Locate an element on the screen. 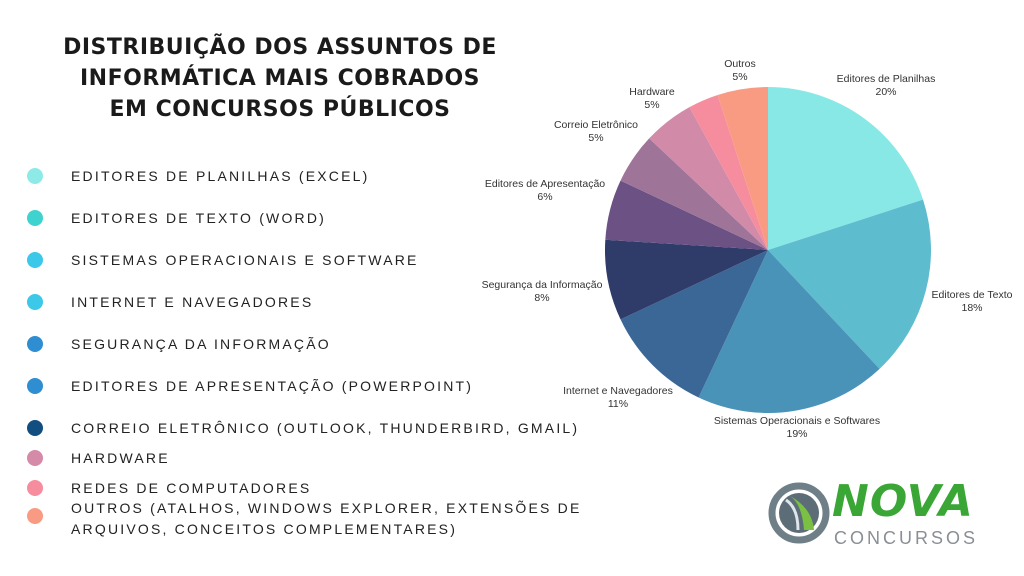 This screenshot has height=576, width=1024. logo-sub: CONCURSOS is located at coordinates (906, 538).